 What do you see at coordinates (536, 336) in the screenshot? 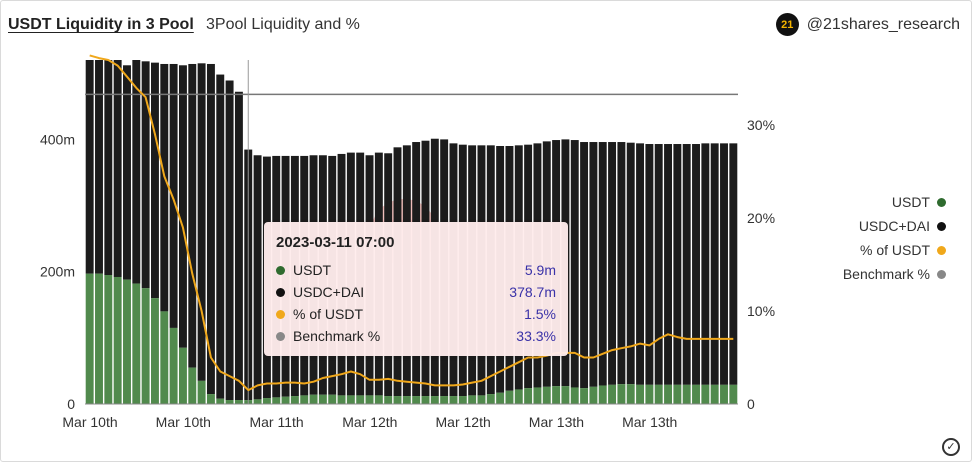
I see `tooltip-value: 33.3%` at bounding box center [536, 336].